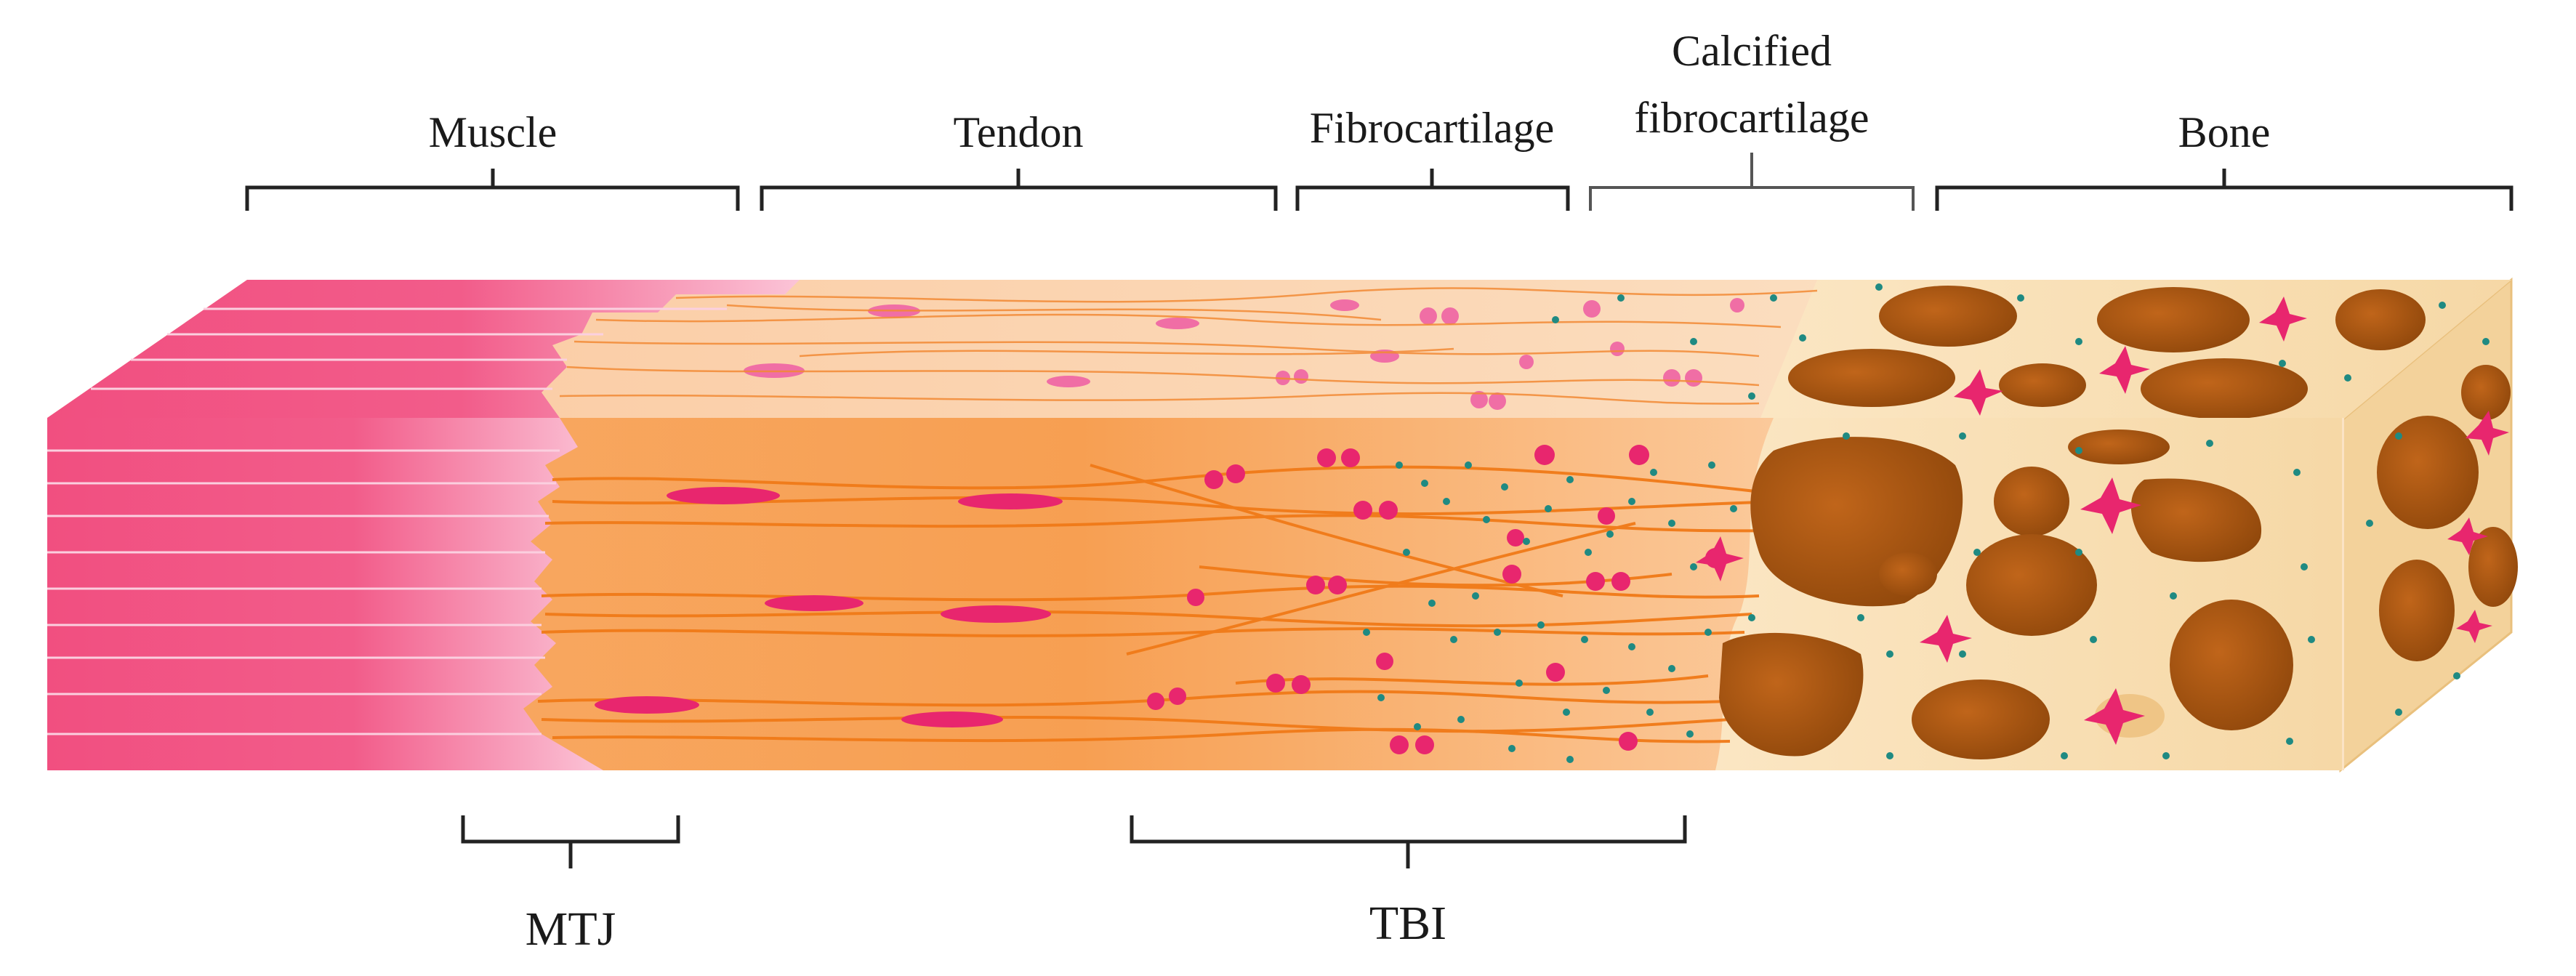 The image size is (2576, 976). What do you see at coordinates (1432, 128) in the screenshot?
I see `fibrocartilage-label: Fibrocartilage` at bounding box center [1432, 128].